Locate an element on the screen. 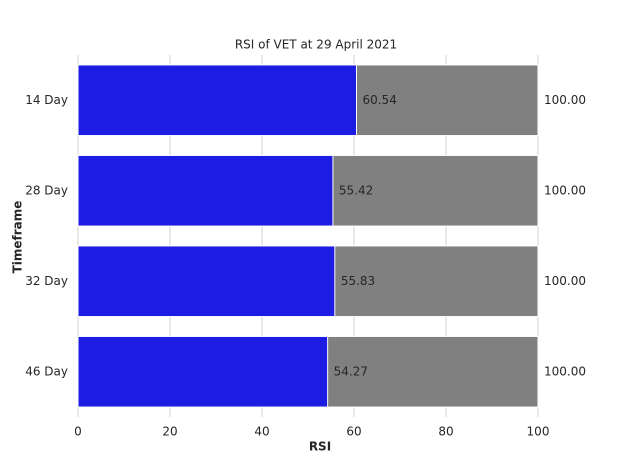 This screenshot has width=624, height=468. chart-title: RSI of VET at 29 April 2021 is located at coordinates (316, 45).